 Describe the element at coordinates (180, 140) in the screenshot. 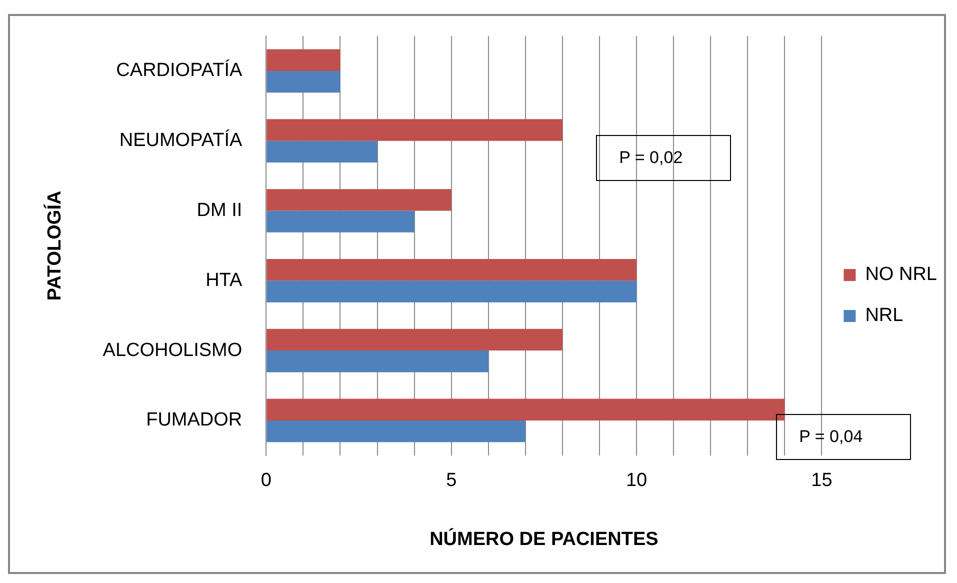

I see `y-tick-label: NEUMOPATÍA` at that location.